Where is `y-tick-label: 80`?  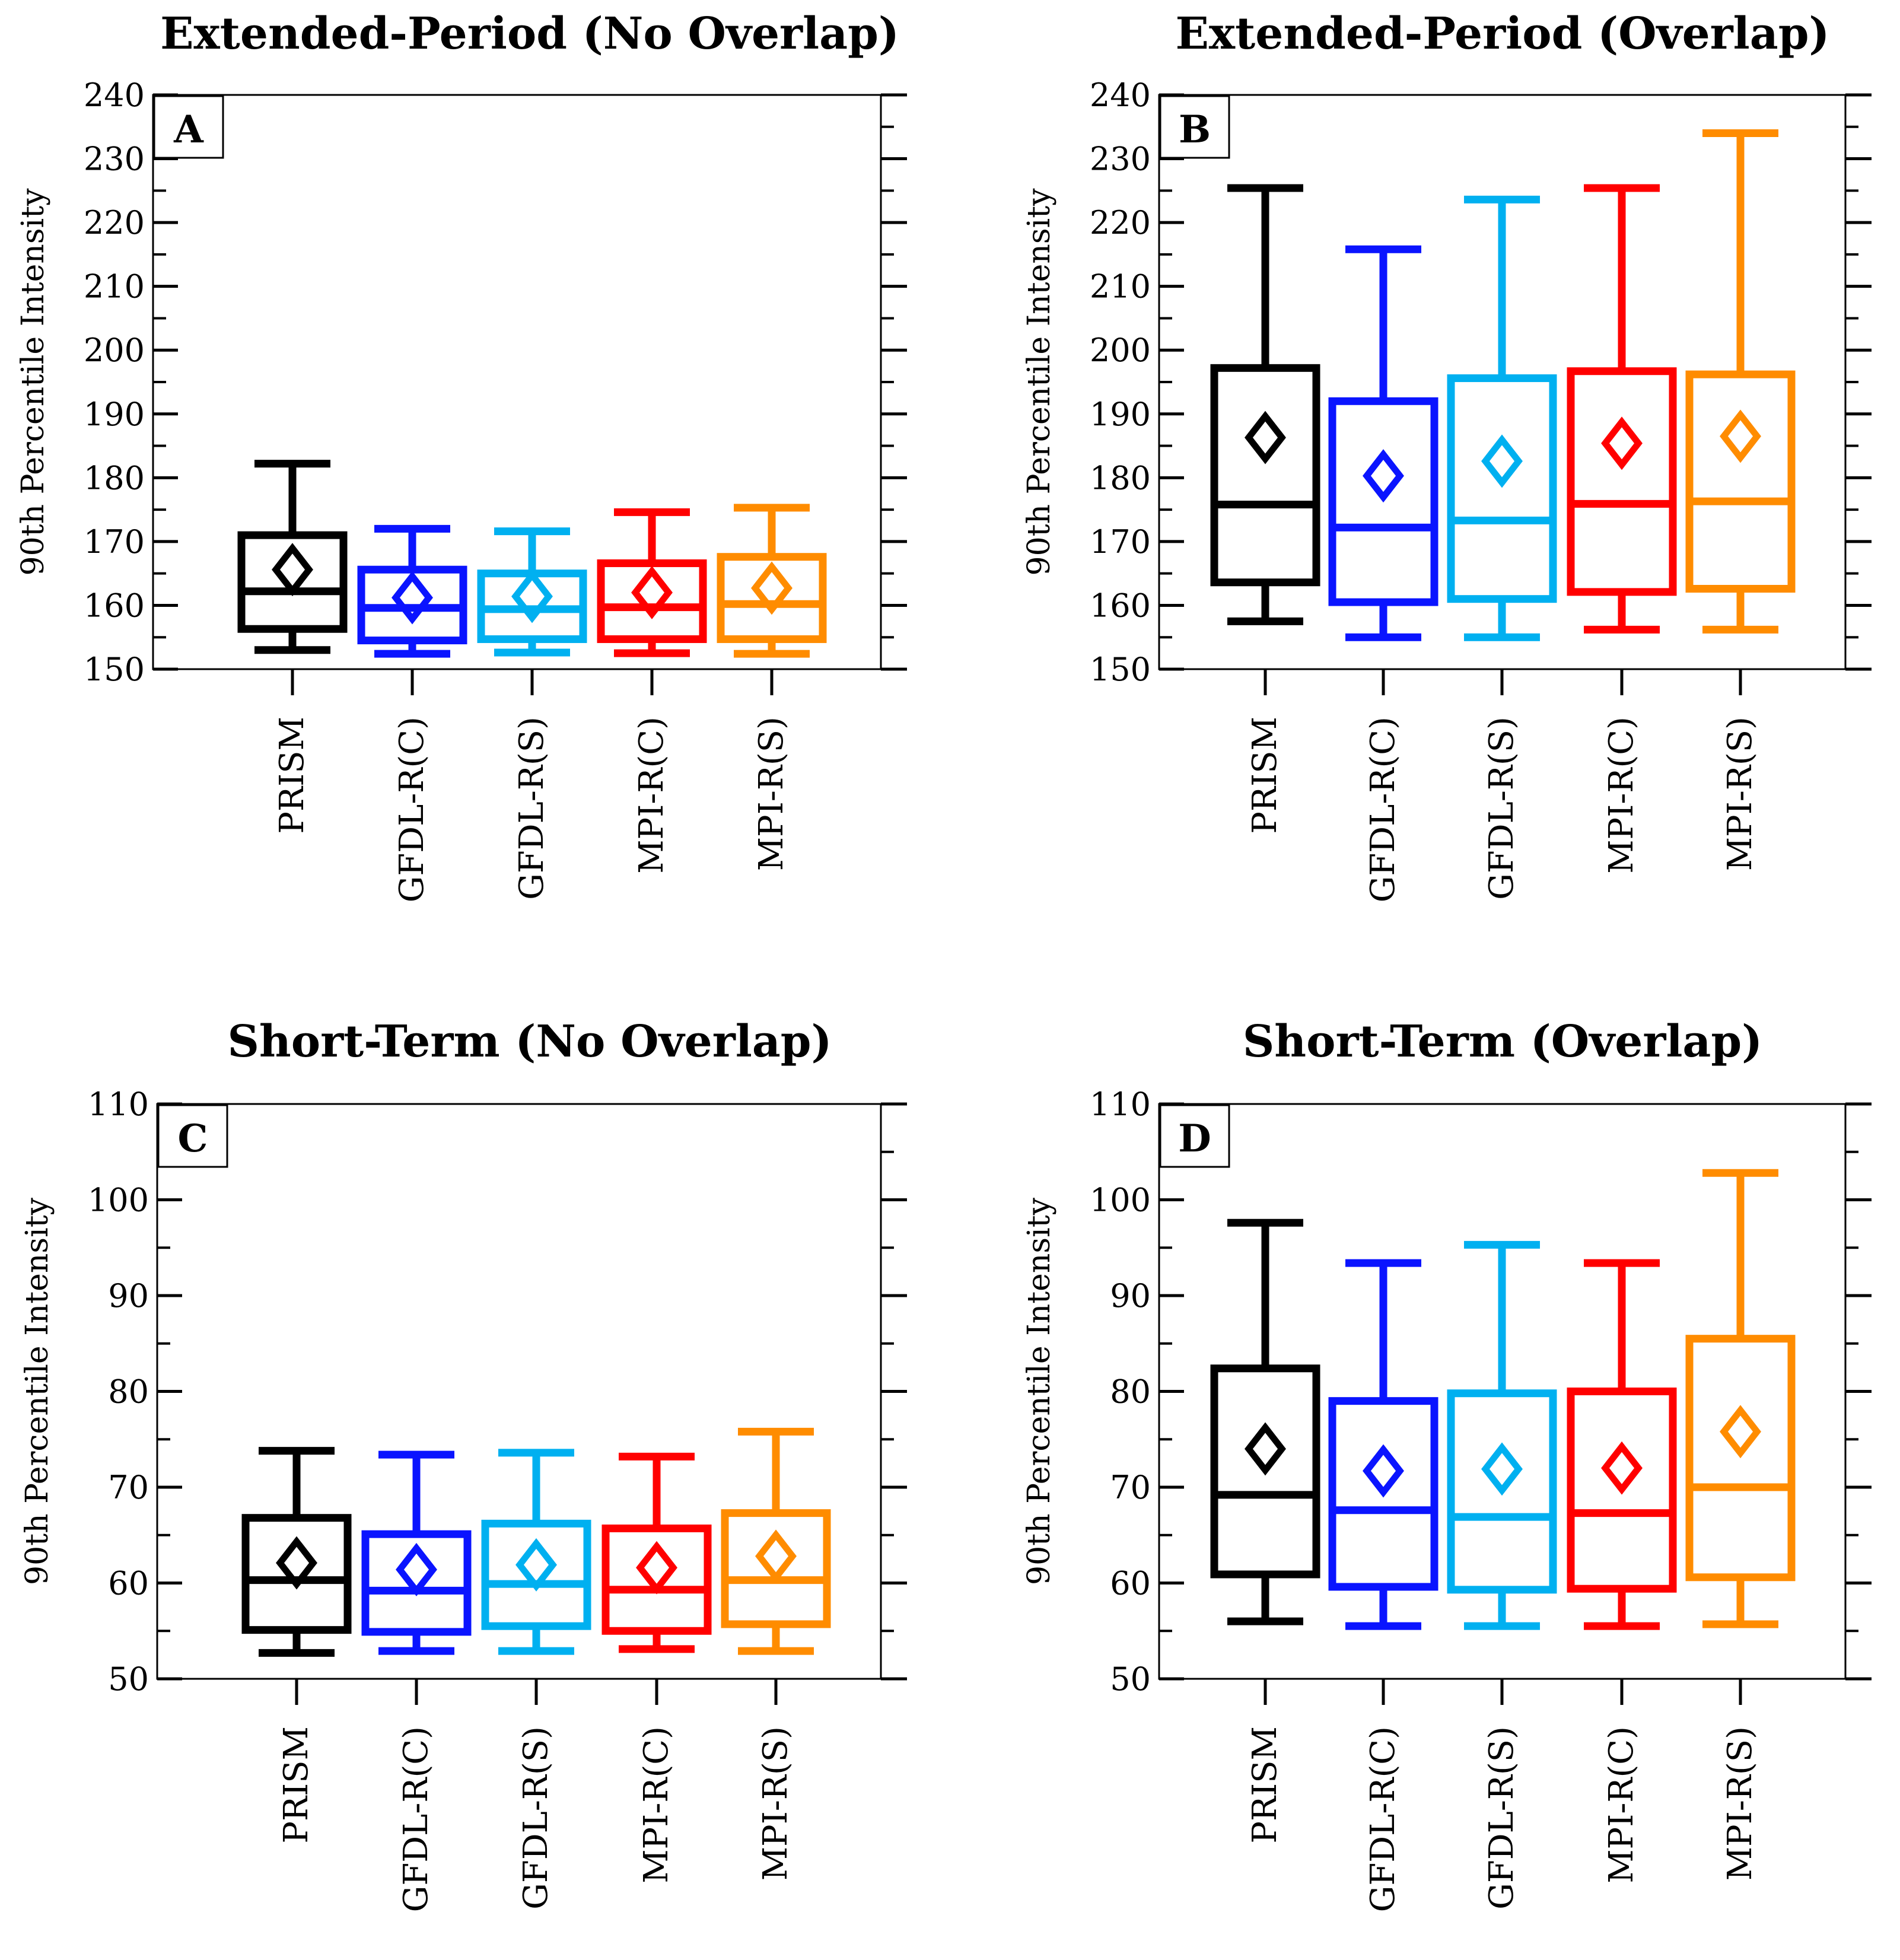 y-tick-label: 80 is located at coordinates (128, 1392).